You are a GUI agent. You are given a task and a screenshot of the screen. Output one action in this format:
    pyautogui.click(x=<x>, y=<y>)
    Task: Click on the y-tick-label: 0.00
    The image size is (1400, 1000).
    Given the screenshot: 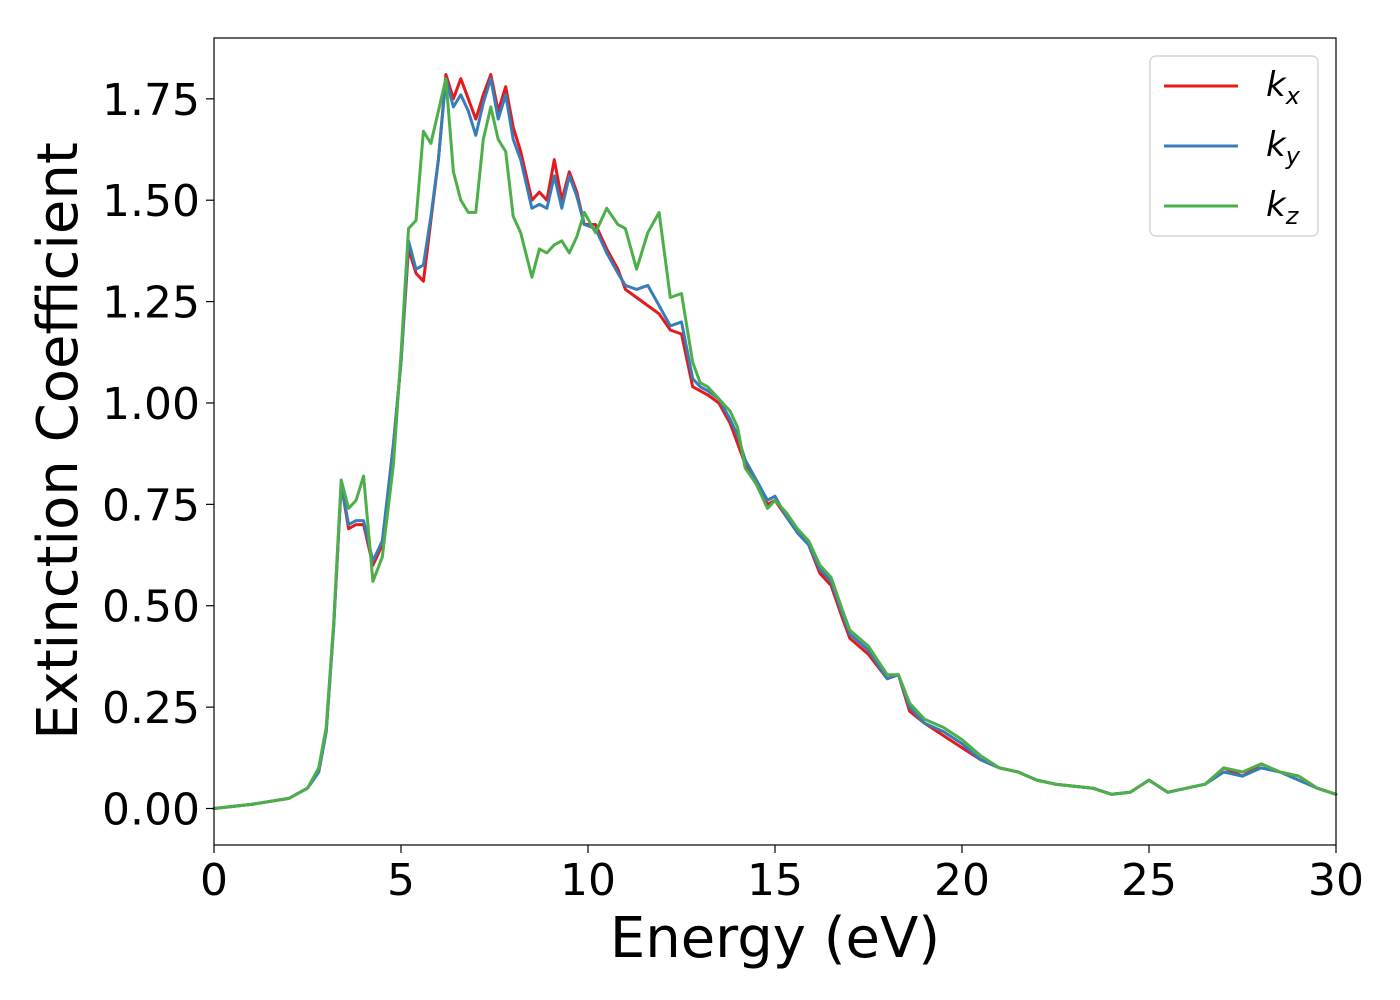 What is the action you would take?
    pyautogui.click(x=151, y=810)
    